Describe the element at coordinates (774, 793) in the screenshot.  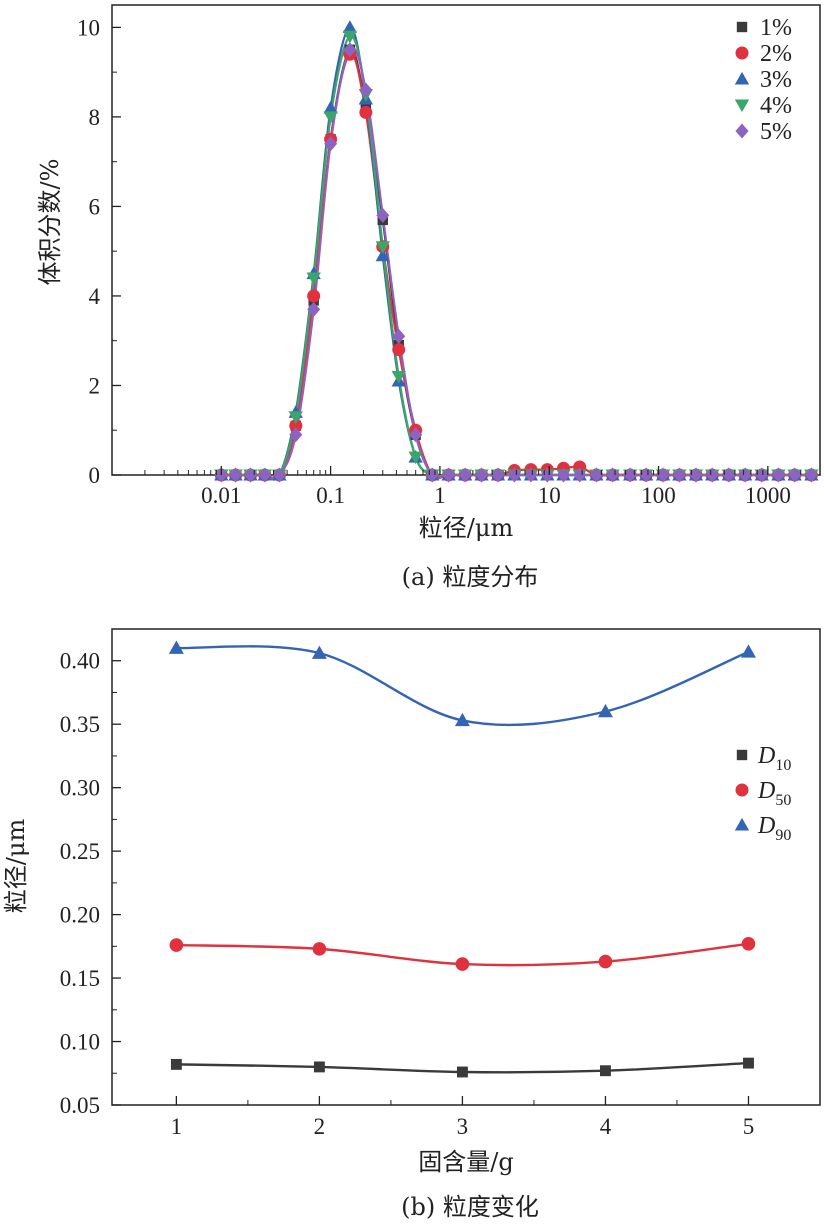
I see `chart-b-legend-label-2: D50` at that location.